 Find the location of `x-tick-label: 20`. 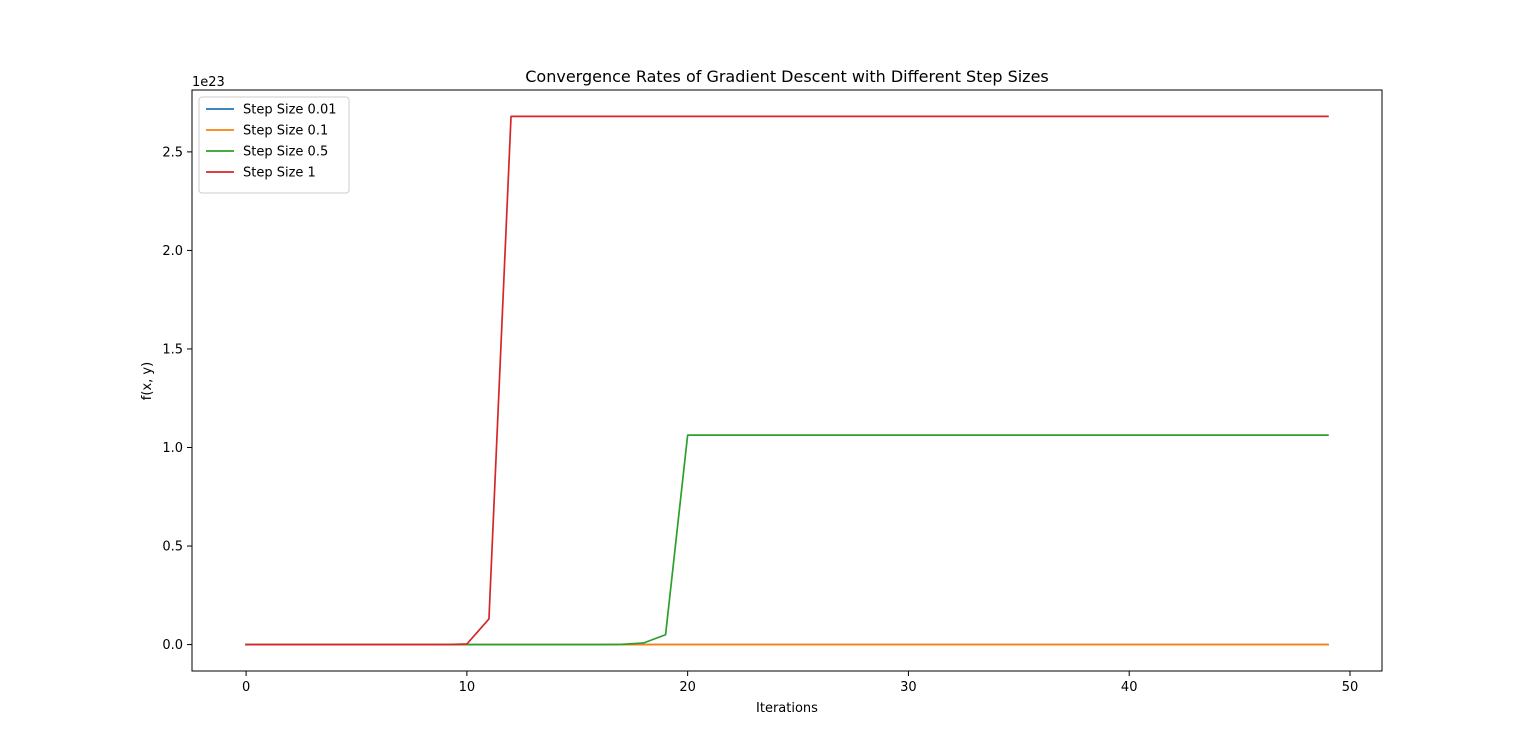

x-tick-label: 20 is located at coordinates (687, 687).